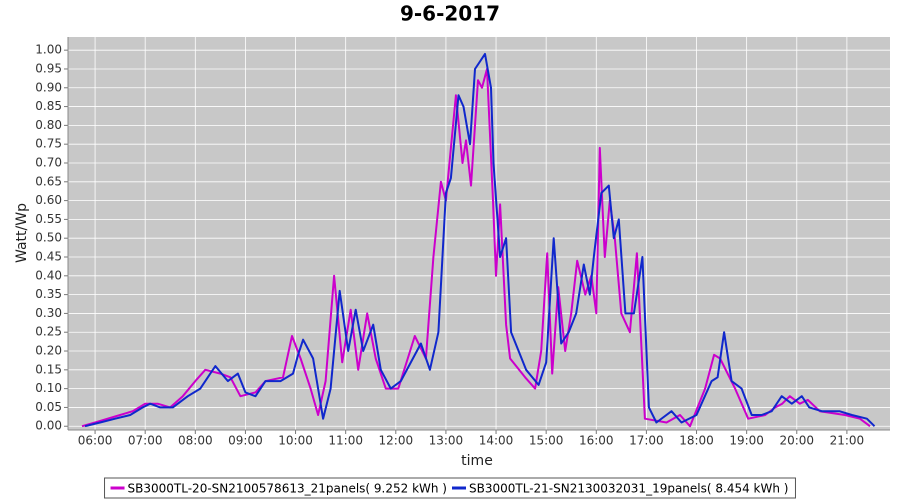  What do you see at coordinates (48, 294) in the screenshot?
I see `y-tick-label: 0.35` at bounding box center [48, 294].